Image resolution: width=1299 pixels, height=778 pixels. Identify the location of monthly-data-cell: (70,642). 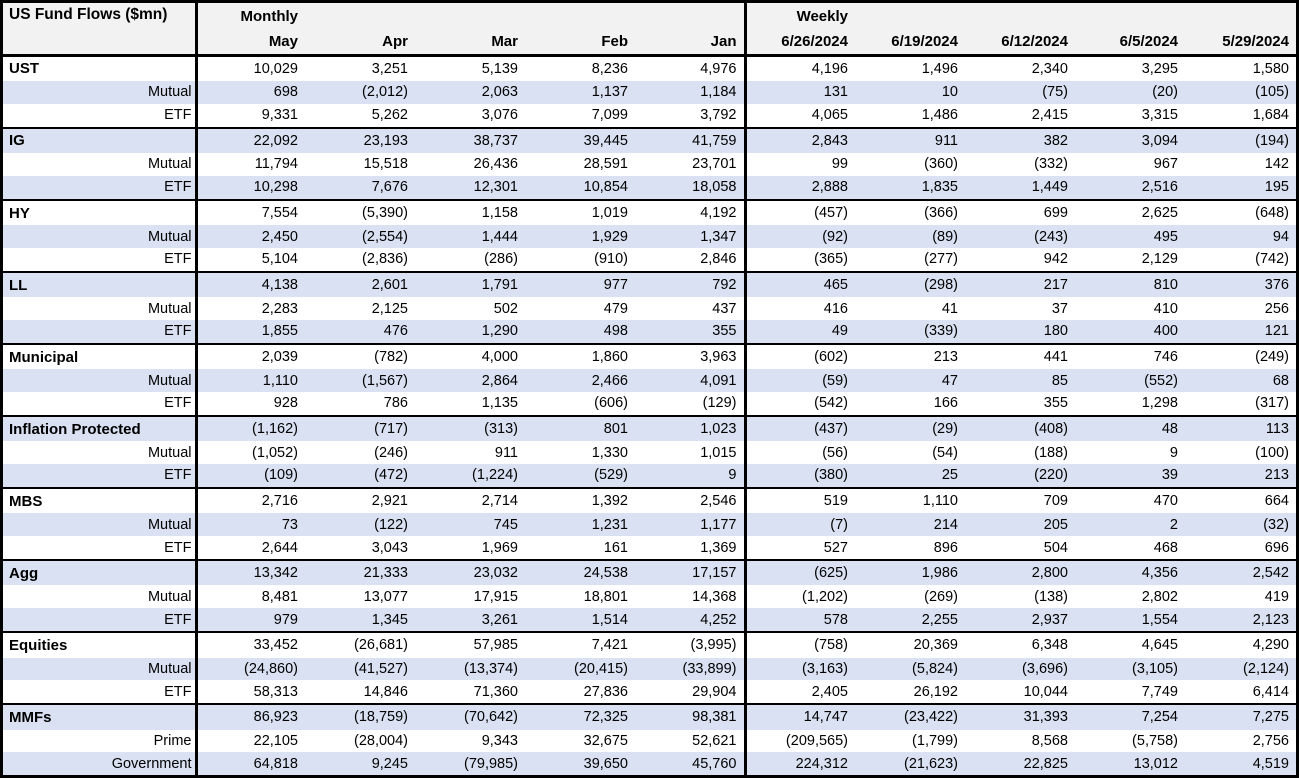
(470, 716).